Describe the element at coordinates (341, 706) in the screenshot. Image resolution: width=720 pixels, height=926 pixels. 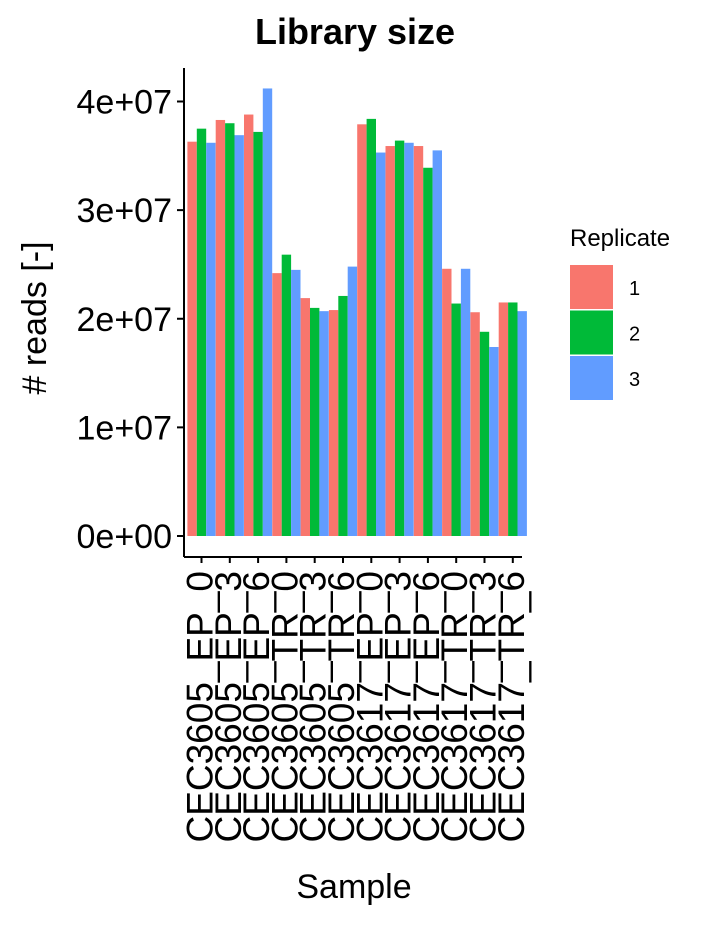
I see `x-tick-label: CEC3605_TR_6` at that location.